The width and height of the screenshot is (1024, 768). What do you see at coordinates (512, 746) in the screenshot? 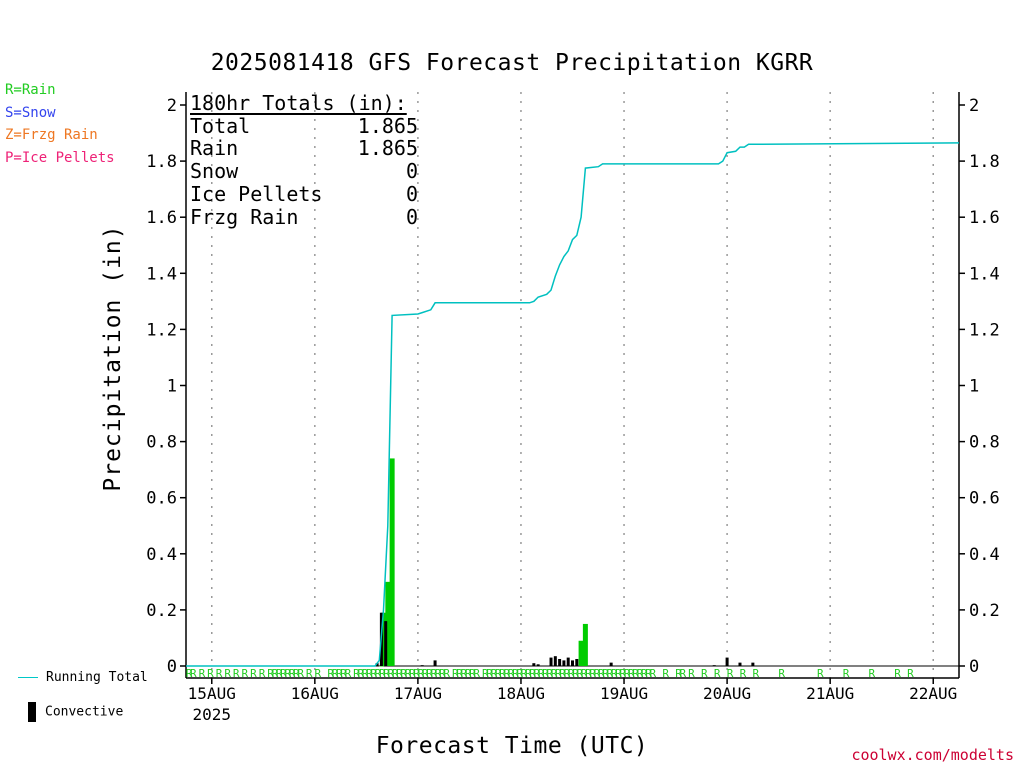
I see `x-axis-label: Forecast Time (UTC)` at bounding box center [512, 746].